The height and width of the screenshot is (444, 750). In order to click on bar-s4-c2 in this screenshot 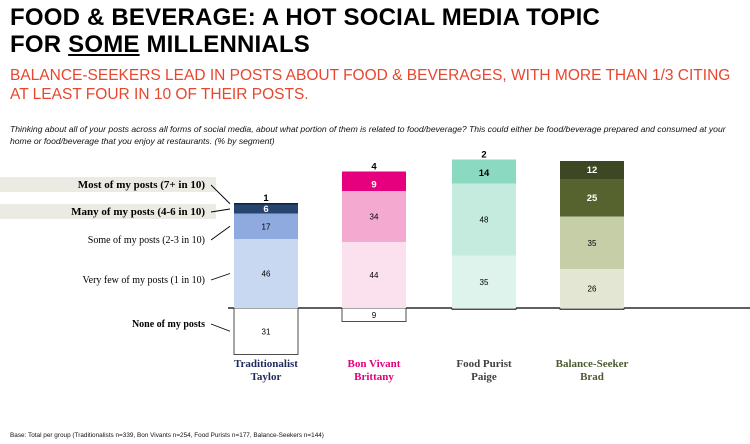, I will do `click(484, 161)`.